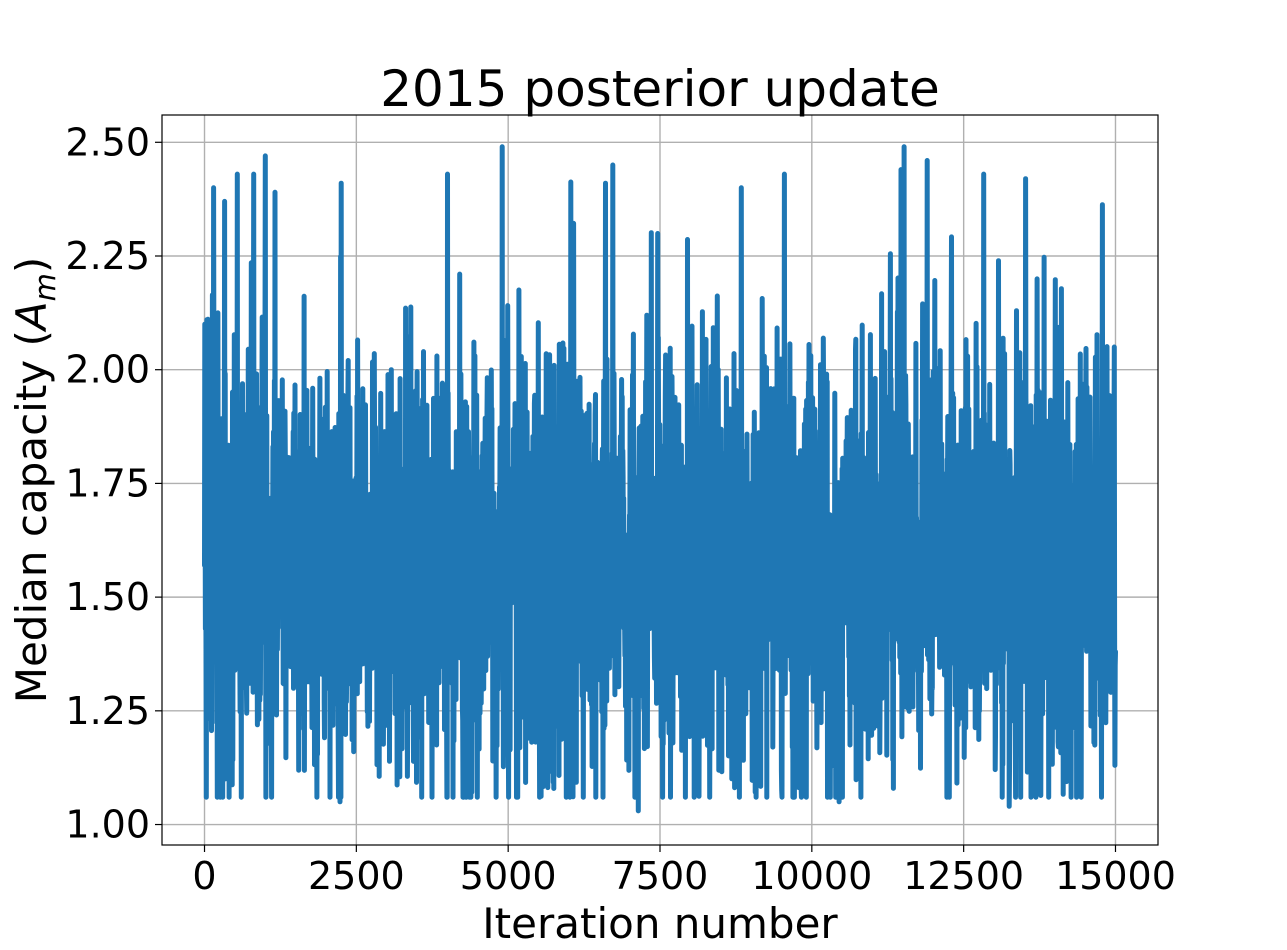 This screenshot has height=950, width=1287. Describe the element at coordinates (107, 370) in the screenshot. I see `y-tick-label: 2.00` at that location.